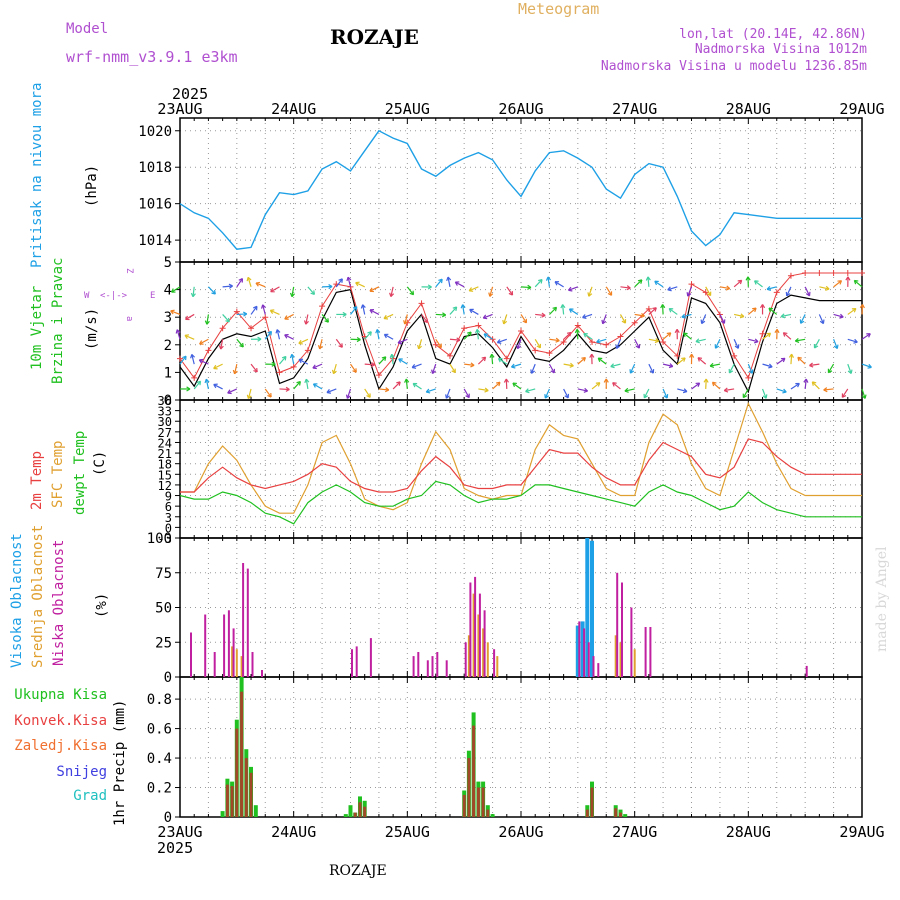 The height and width of the screenshot is (900, 900). I want to click on y-tick-label: 1018, so click(155, 168).